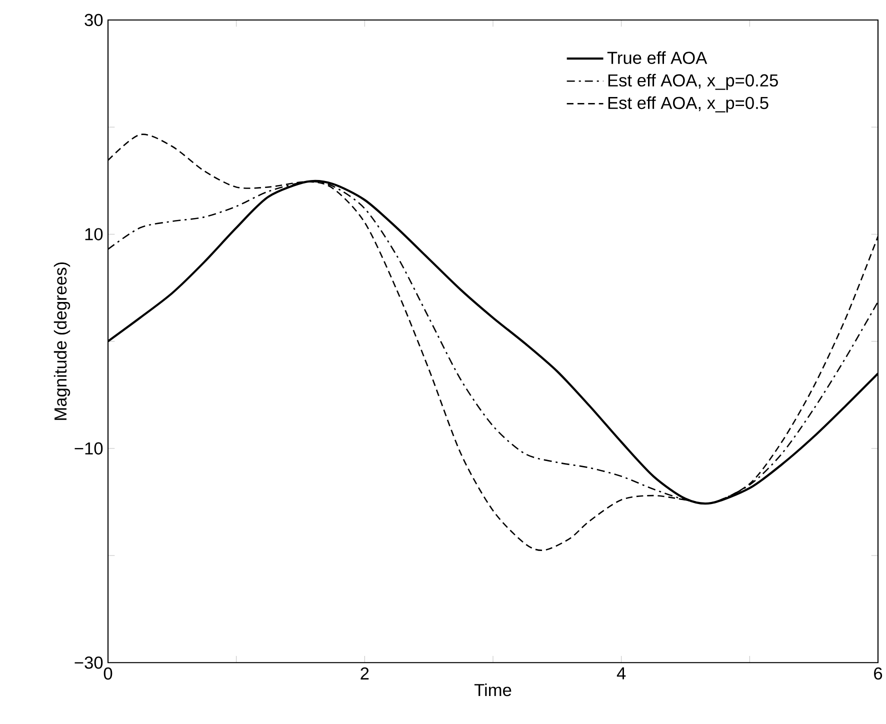 This screenshot has width=886, height=724. What do you see at coordinates (493, 689) in the screenshot?
I see `x-axis-title: Time` at bounding box center [493, 689].